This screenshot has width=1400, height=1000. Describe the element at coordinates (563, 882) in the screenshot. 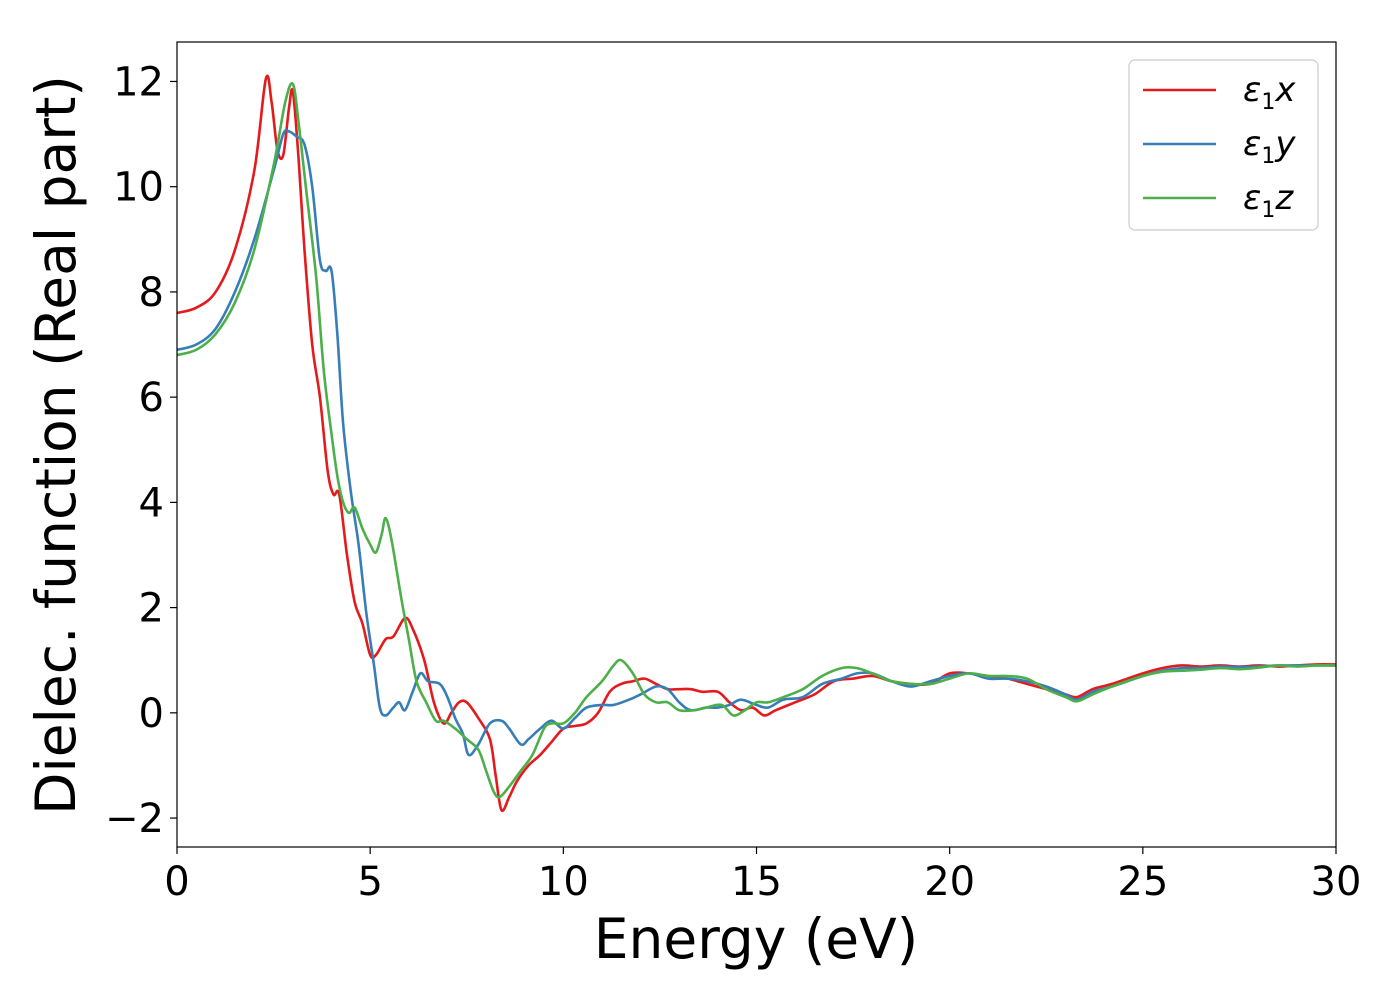

I see `x-tick-label: 10` at that location.